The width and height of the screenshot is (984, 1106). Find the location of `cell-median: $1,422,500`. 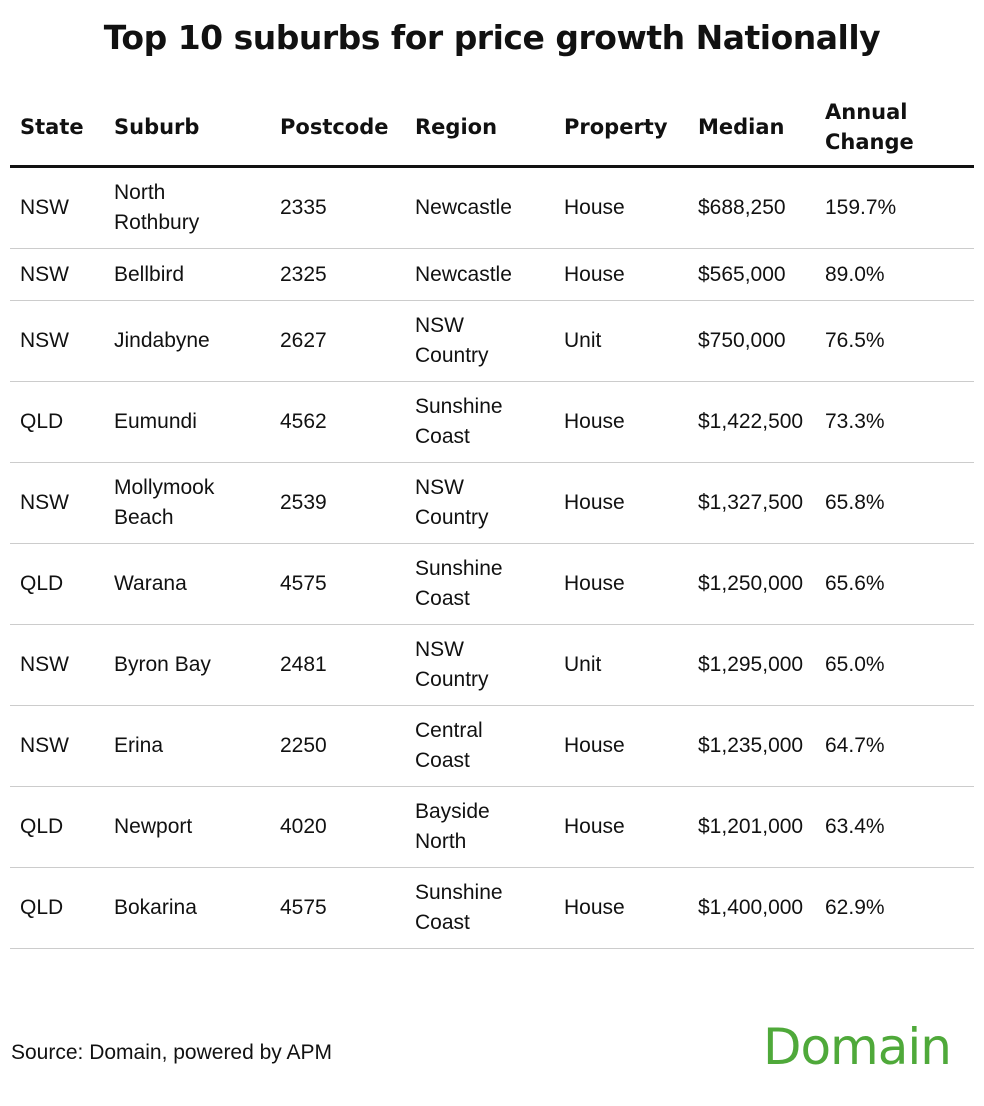

cell-median: $1,422,500 is located at coordinates (751, 422).